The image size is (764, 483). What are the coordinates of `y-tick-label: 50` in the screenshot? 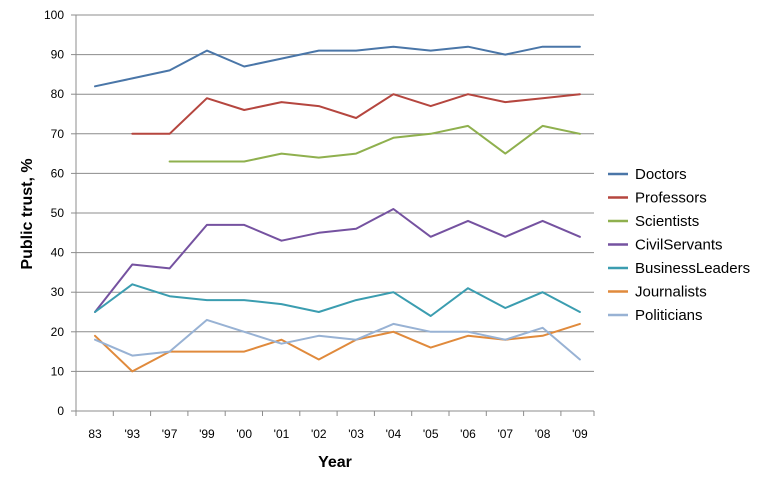 It's located at (58, 213).